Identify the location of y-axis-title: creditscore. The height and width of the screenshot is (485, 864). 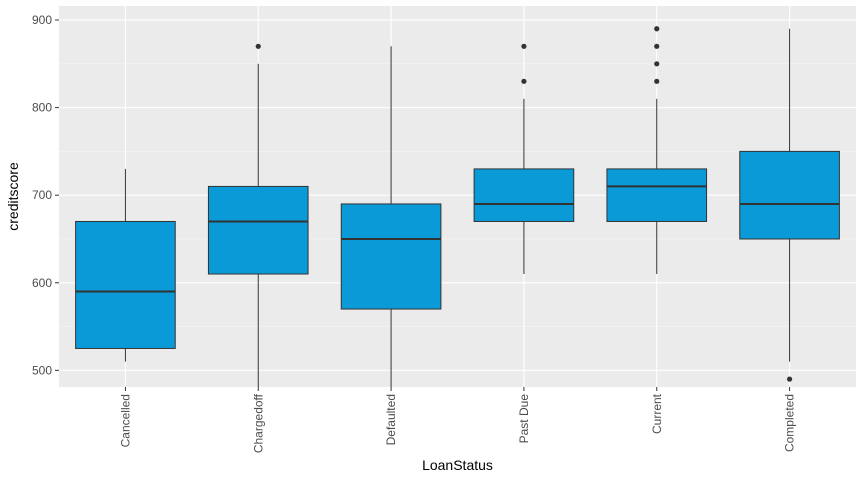
(13, 196).